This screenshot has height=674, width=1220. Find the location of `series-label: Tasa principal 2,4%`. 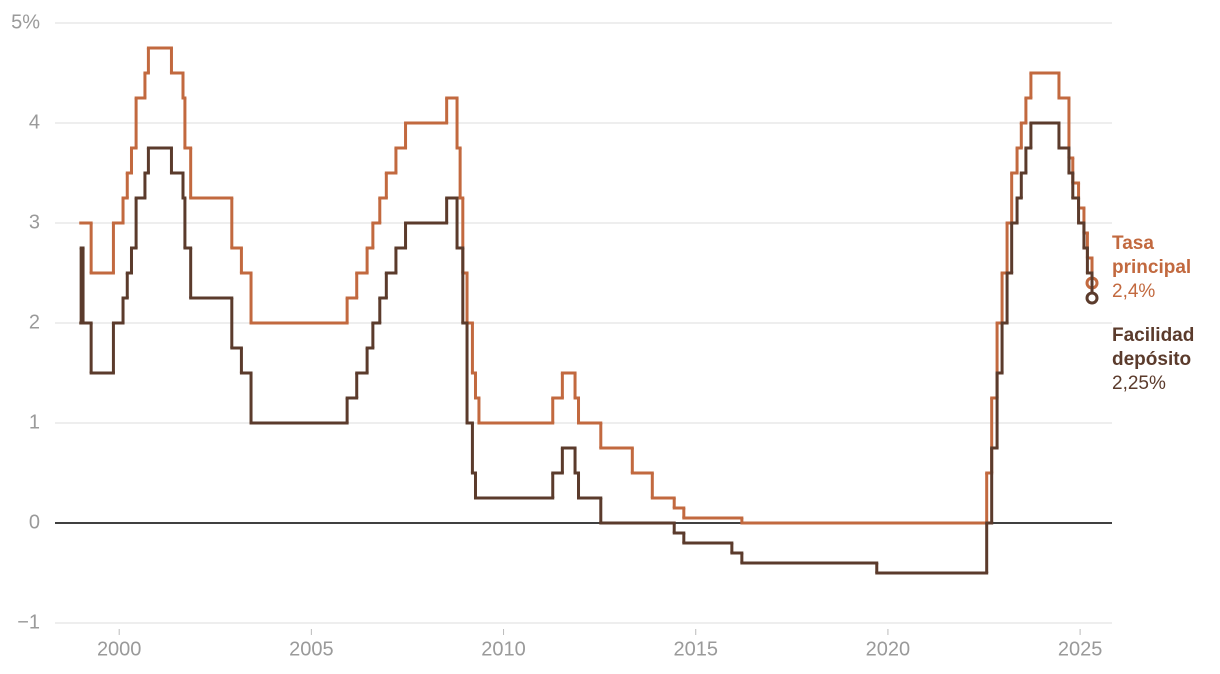

series-label: Tasa principal 2,4% is located at coordinates (1162, 268).